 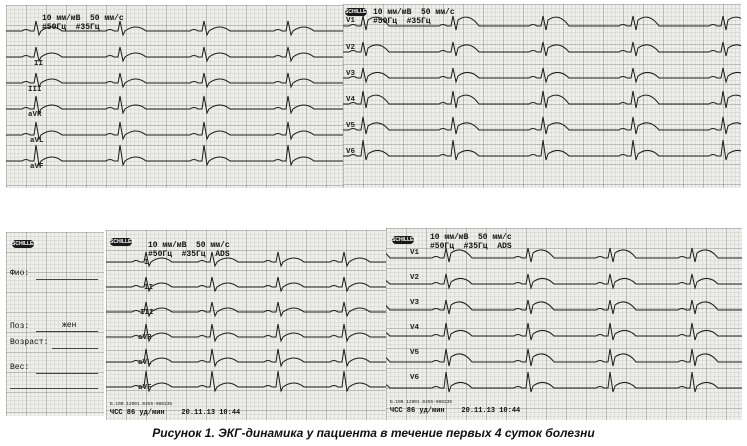 I want to click on form-field-sex-label: Поз:, so click(x=20, y=326).